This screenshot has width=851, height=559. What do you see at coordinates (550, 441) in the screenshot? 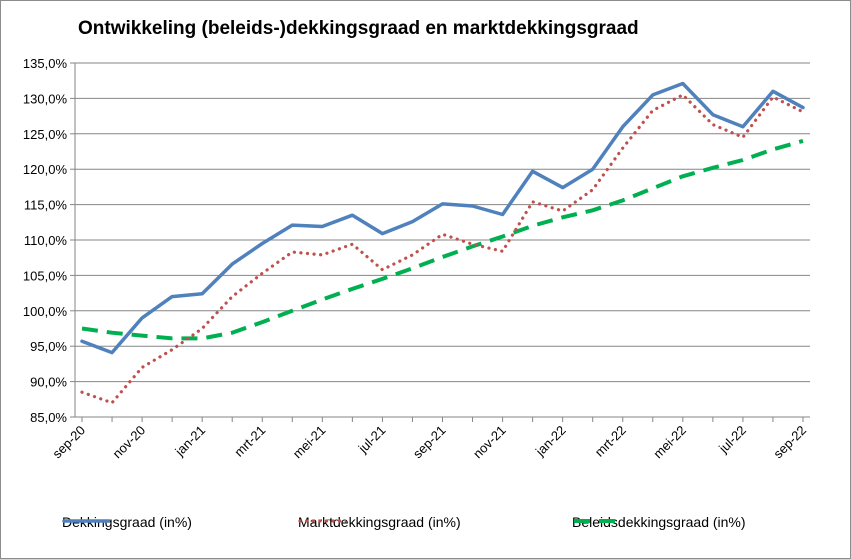
I see `x-tick-label: jan-22` at bounding box center [550, 441].